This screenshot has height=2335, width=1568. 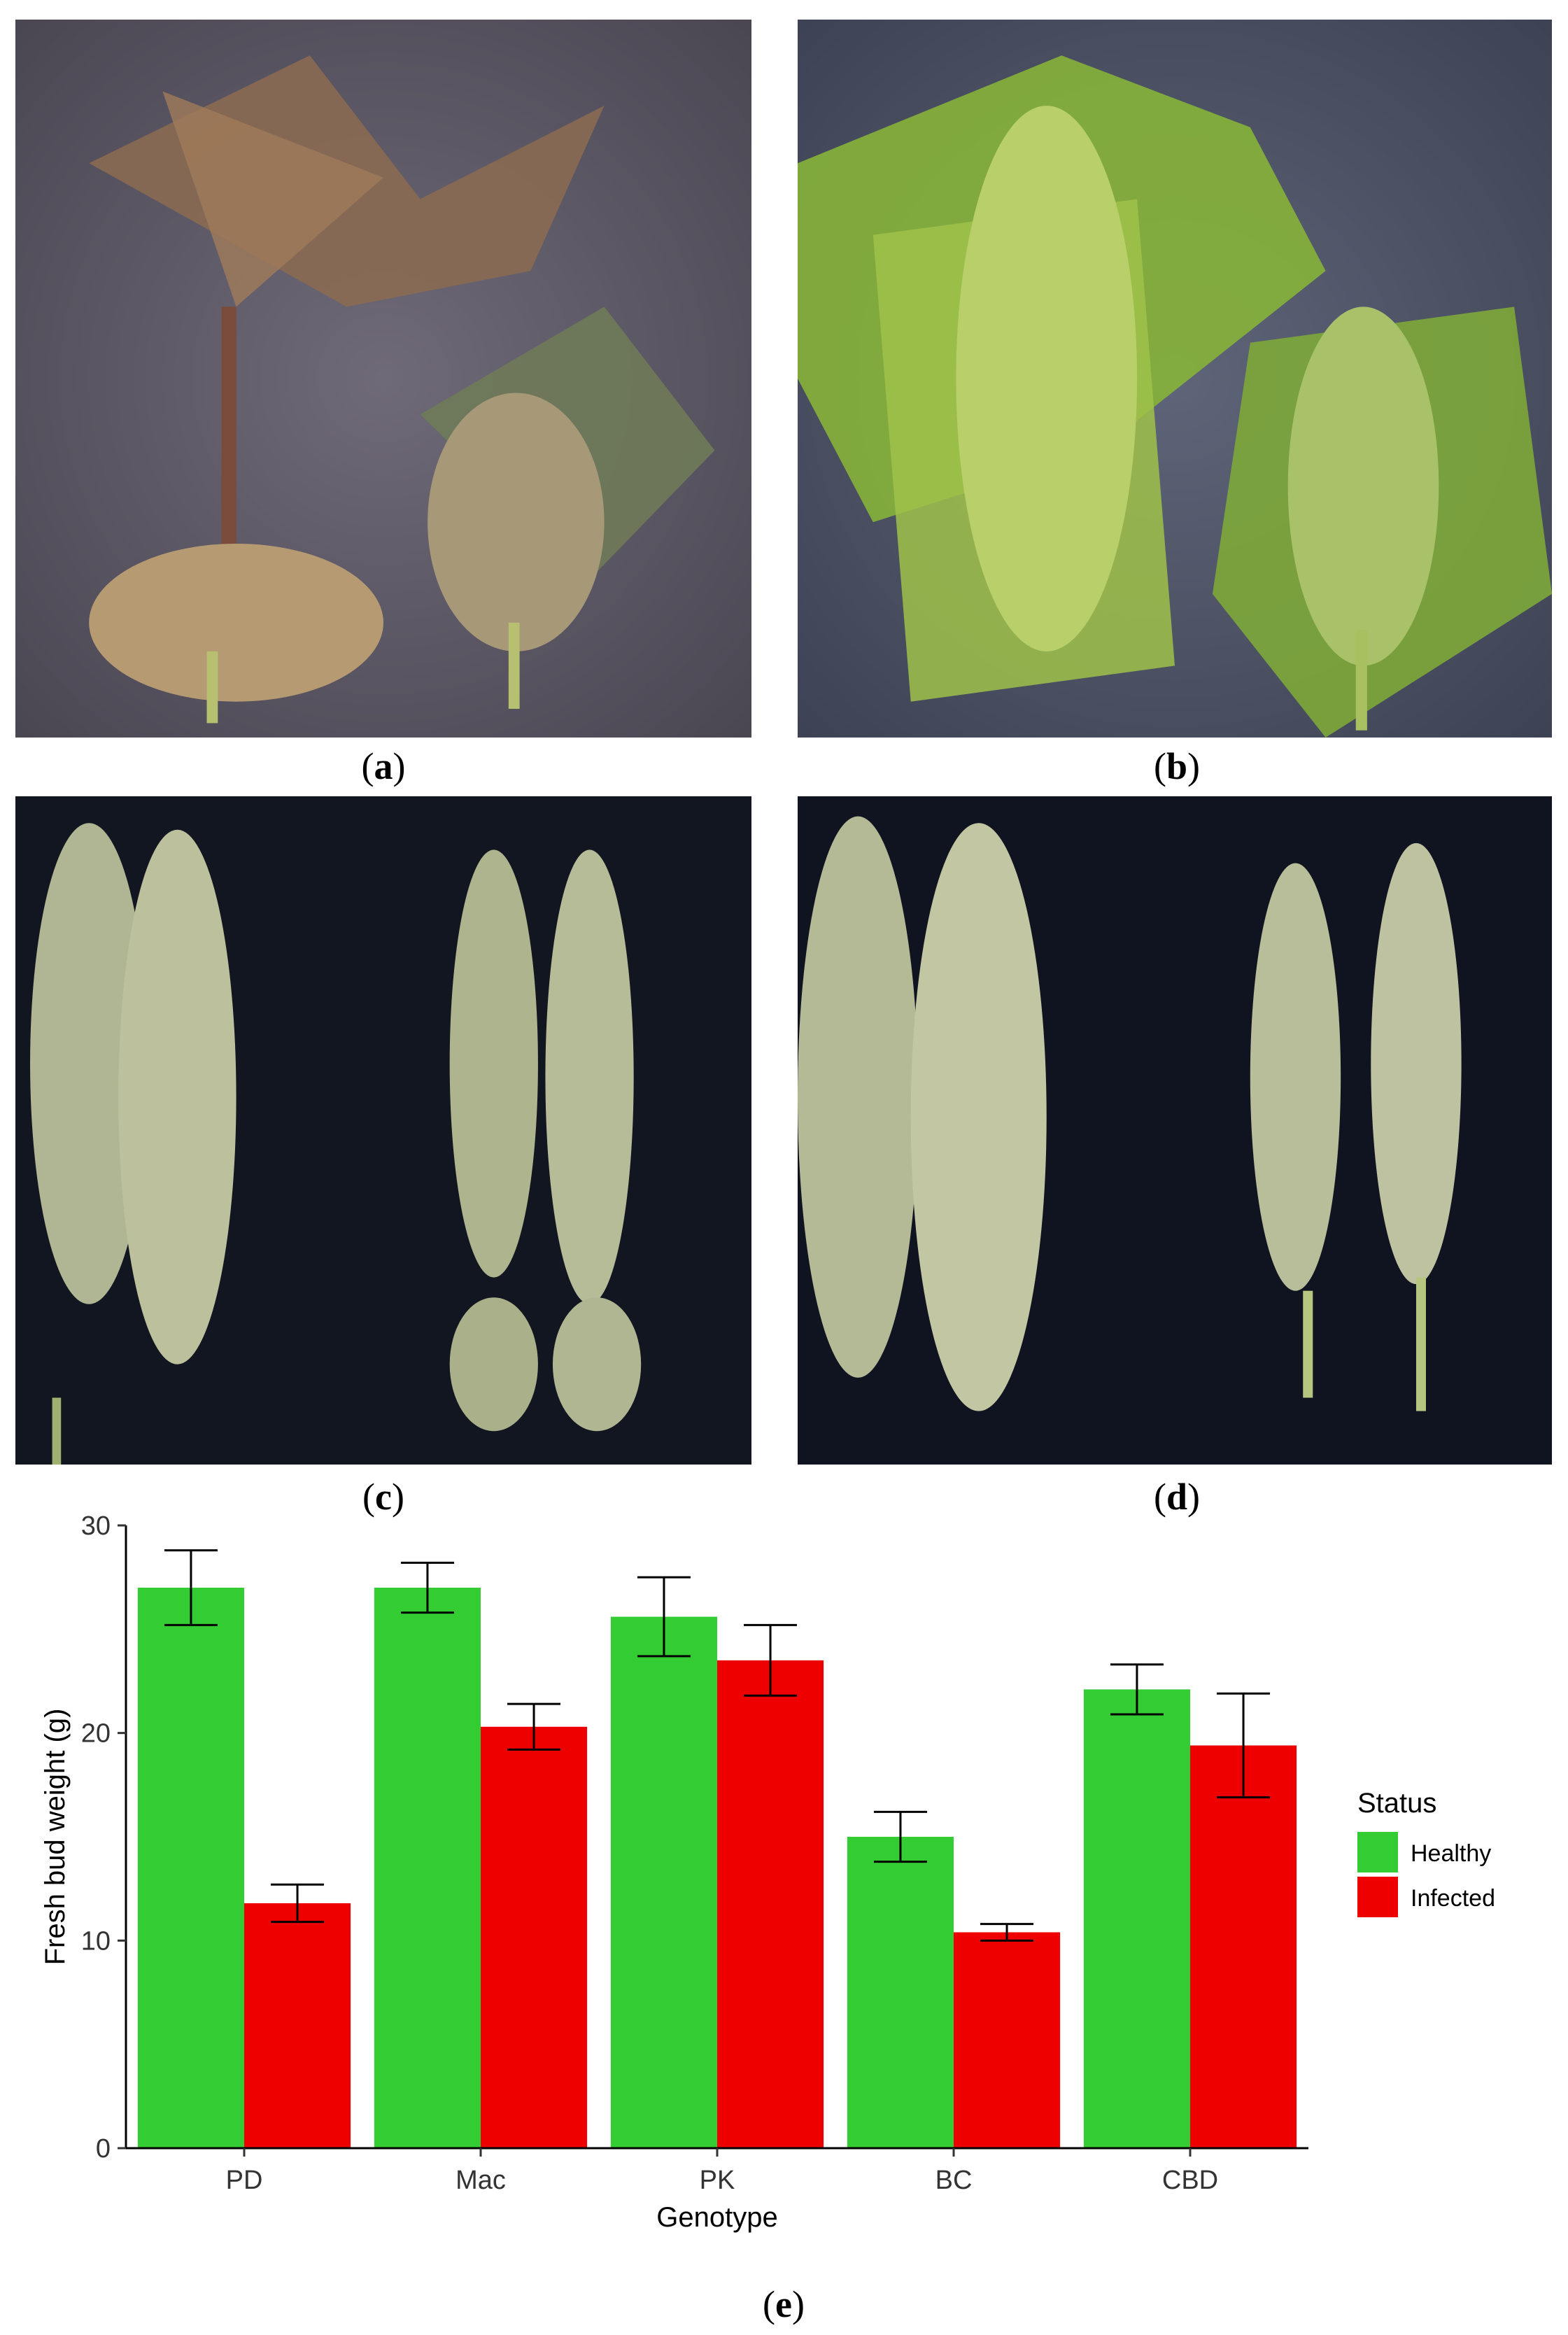 What do you see at coordinates (1396, 1803) in the screenshot?
I see `legend-title: Status` at bounding box center [1396, 1803].